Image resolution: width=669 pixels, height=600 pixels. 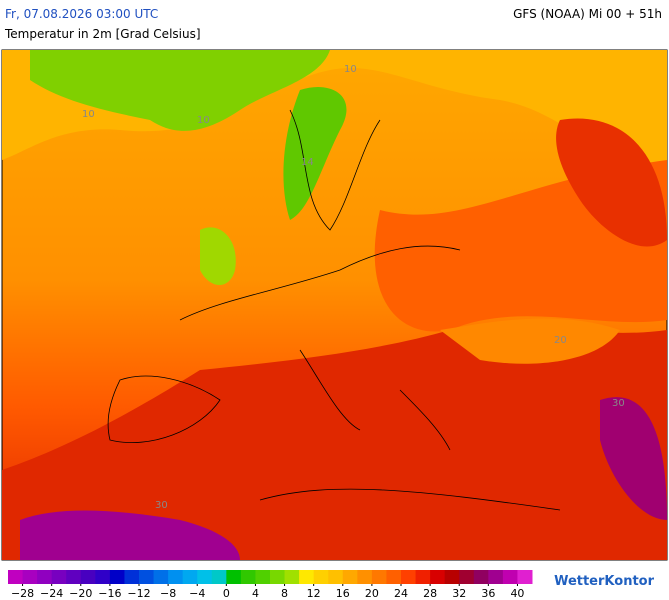 I want to click on tick-label: −24, so click(x=51, y=593).